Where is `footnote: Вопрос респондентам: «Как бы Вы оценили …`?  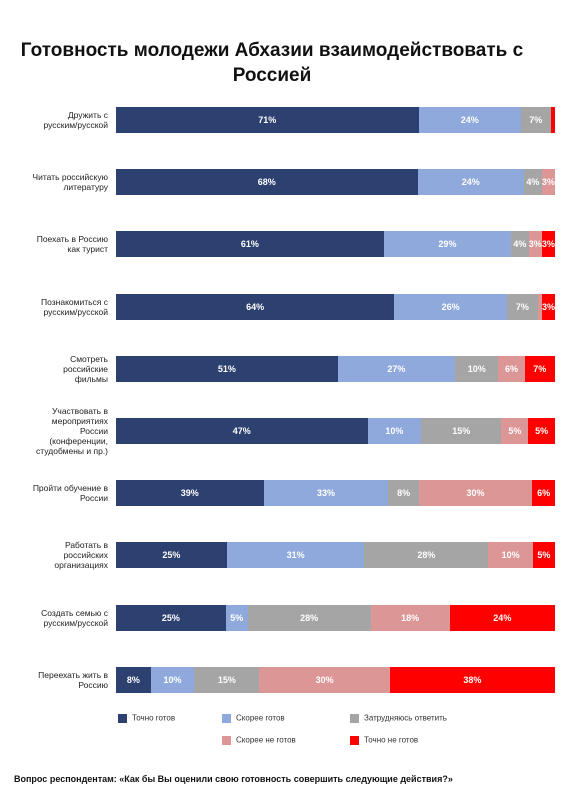 footnote: Вопрос респондентам: «Как бы Вы оценили … is located at coordinates (233, 779).